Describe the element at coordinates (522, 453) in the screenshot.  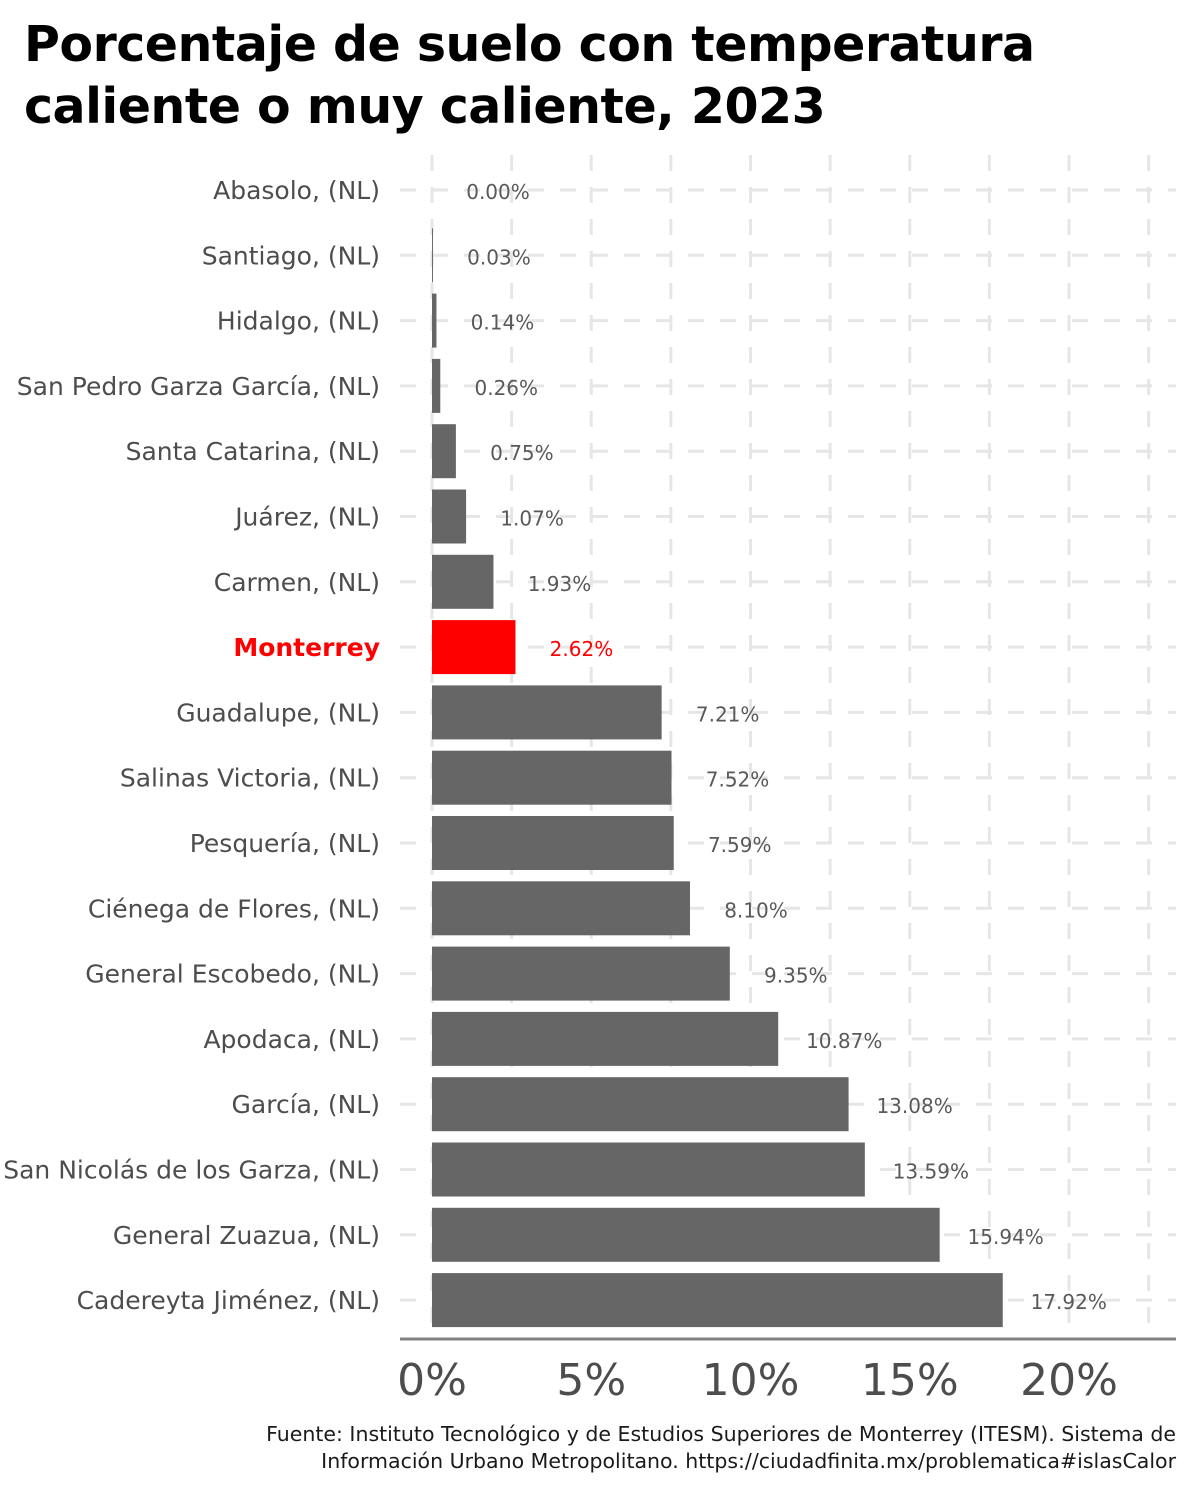
I see `value-label: 0.75%` at that location.